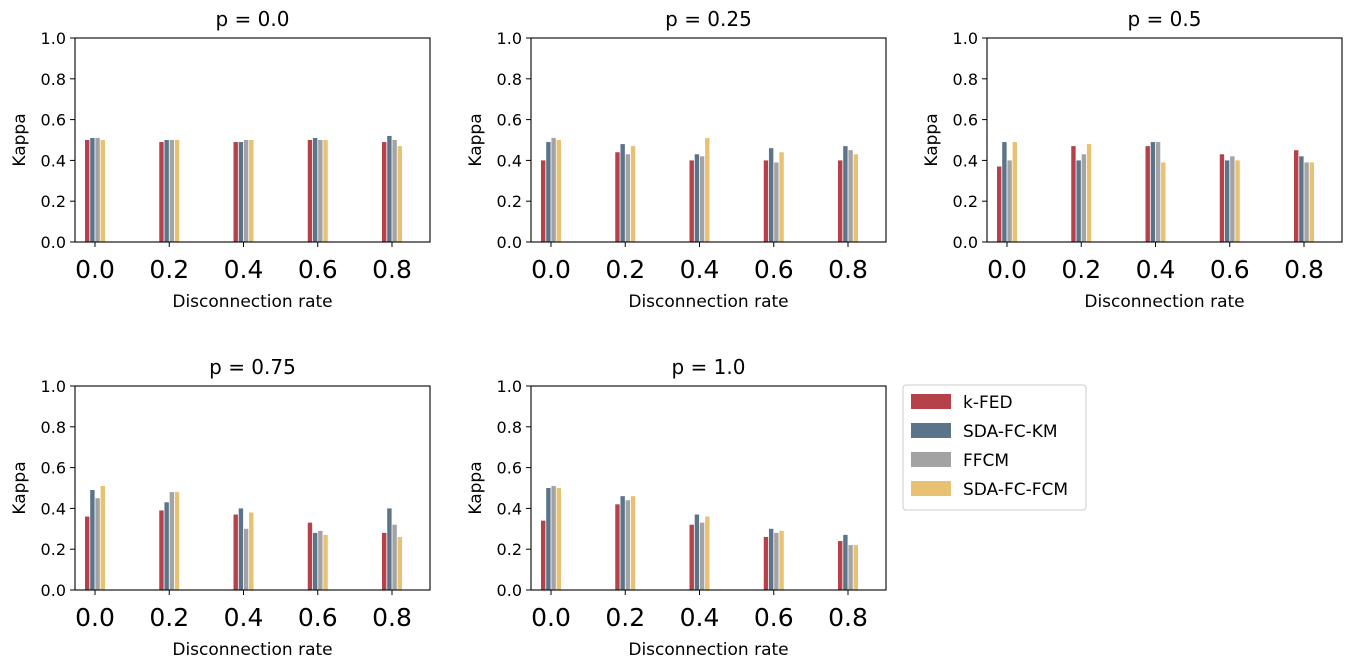 This screenshot has height=668, width=1353. What do you see at coordinates (252, 302) in the screenshot?
I see `x-axis-label: Disconnection rate` at bounding box center [252, 302].